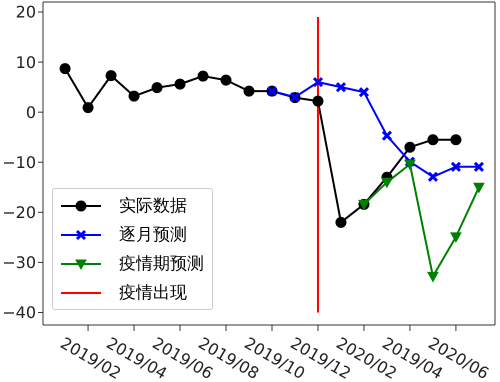  What do you see at coordinates (153, 235) in the screenshot?
I see `legend-label: 逐月预测` at bounding box center [153, 235].